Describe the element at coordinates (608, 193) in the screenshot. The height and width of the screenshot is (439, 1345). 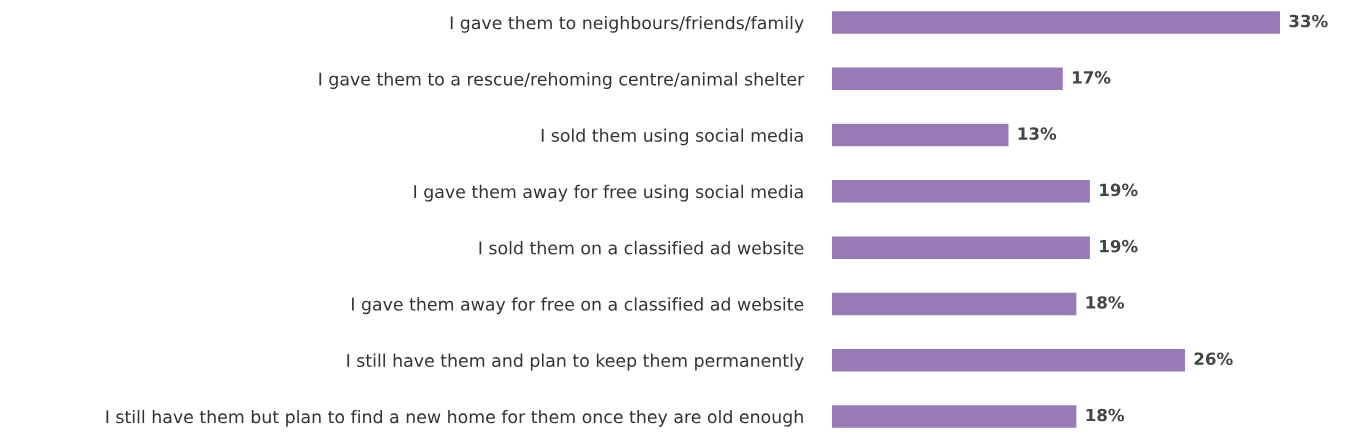
I see `y-tick-label: I gave them away for free using social media` at that location.